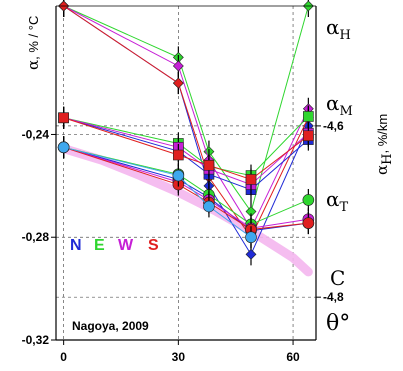 This screenshot has height=371, width=403. What do you see at coordinates (99, 245) in the screenshot?
I see `legend-letter-e: E` at bounding box center [99, 245].